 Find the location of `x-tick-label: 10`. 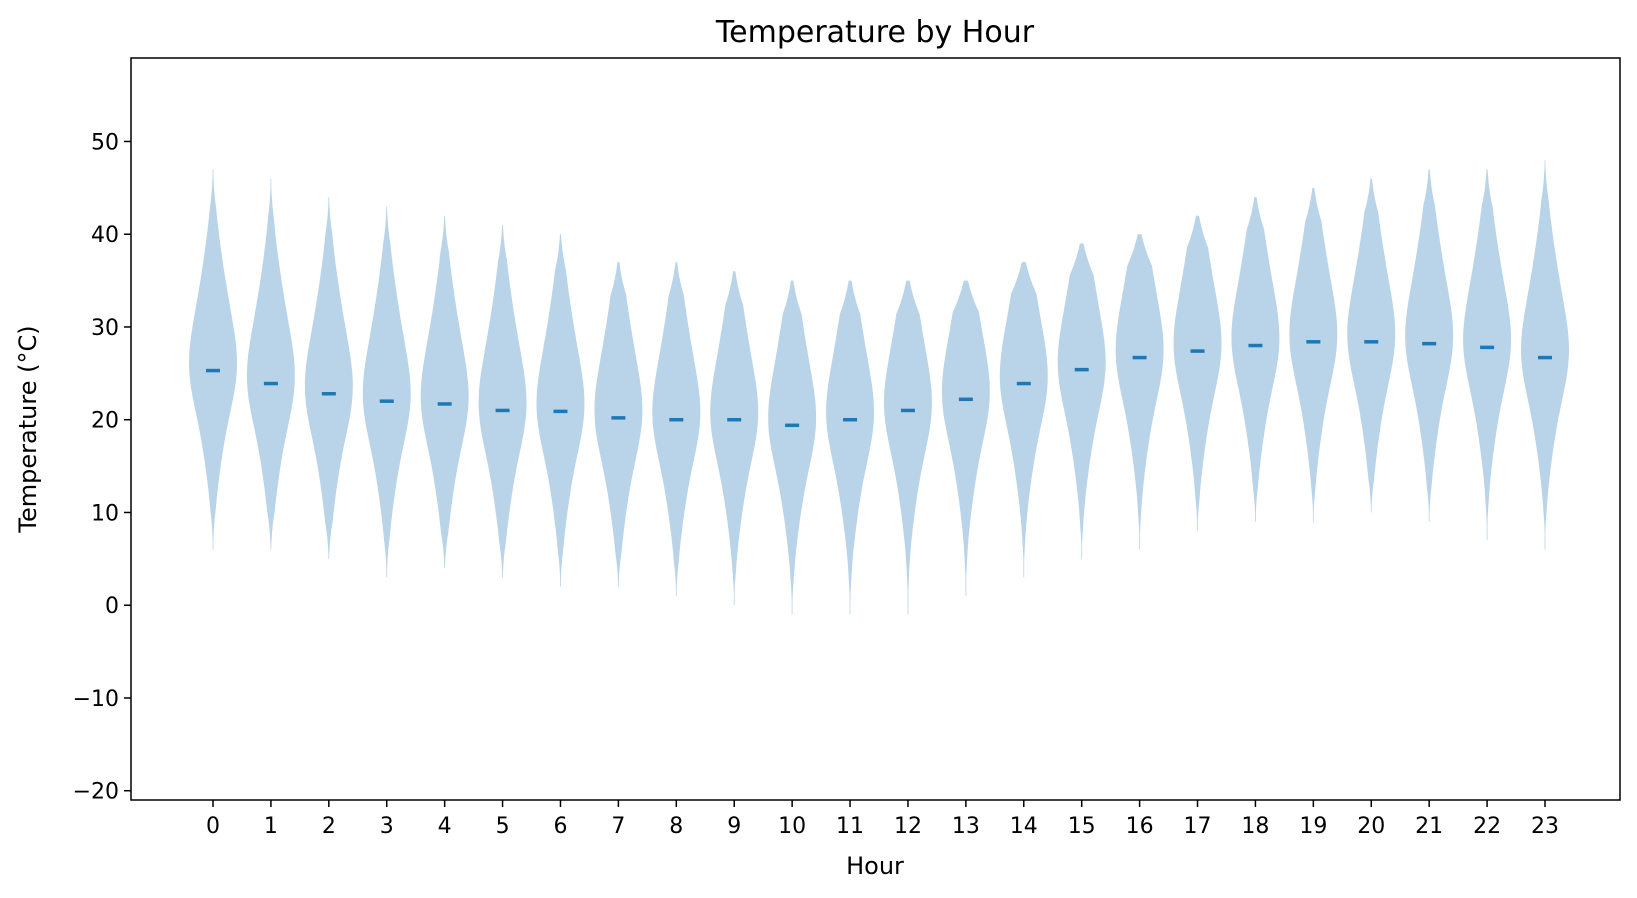

x-tick-label: 10 is located at coordinates (792, 826).